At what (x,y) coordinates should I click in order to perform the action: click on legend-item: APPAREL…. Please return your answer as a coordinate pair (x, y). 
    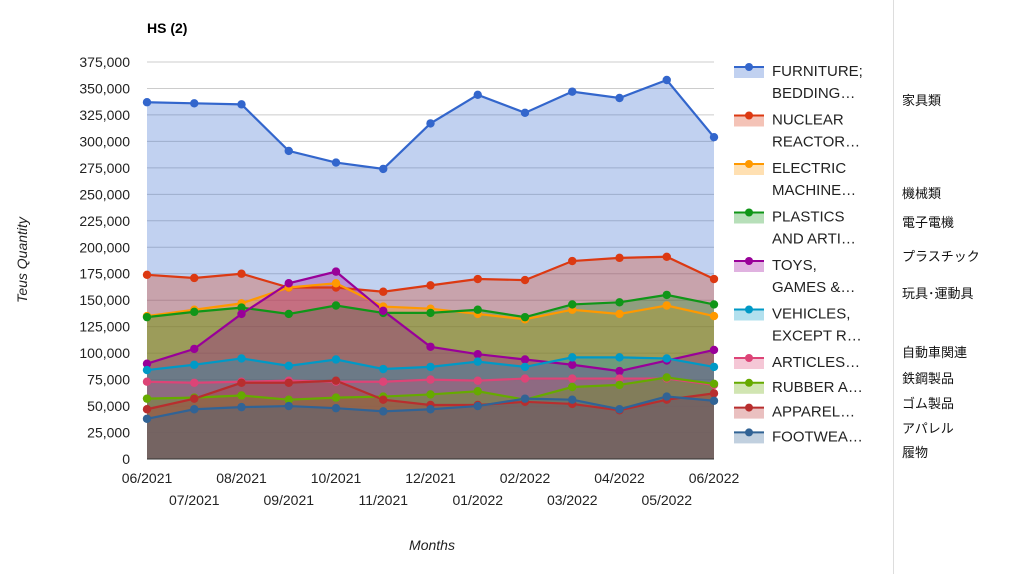
    Looking at the image, I should click on (794, 412).